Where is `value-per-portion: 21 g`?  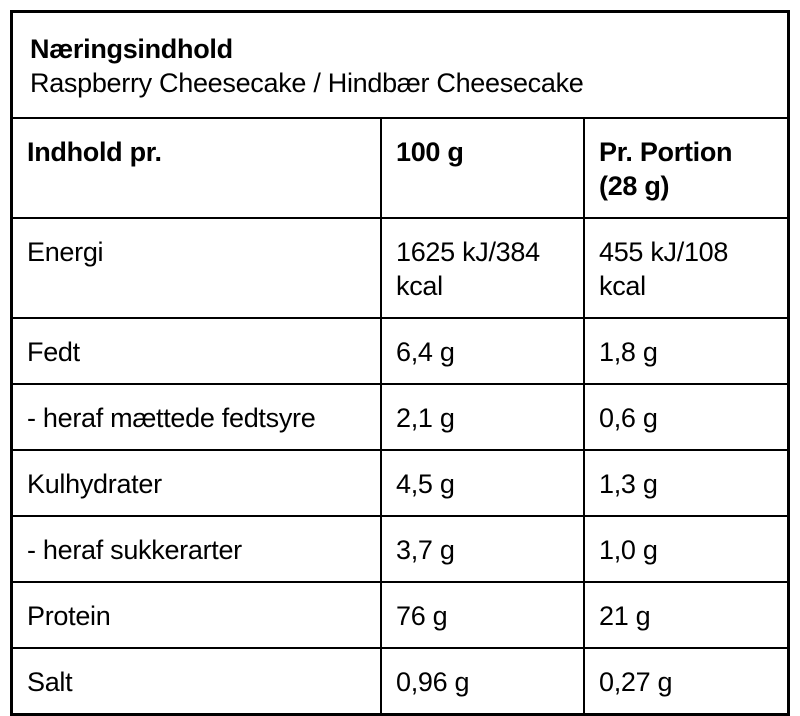 value-per-portion: 21 g is located at coordinates (685, 615).